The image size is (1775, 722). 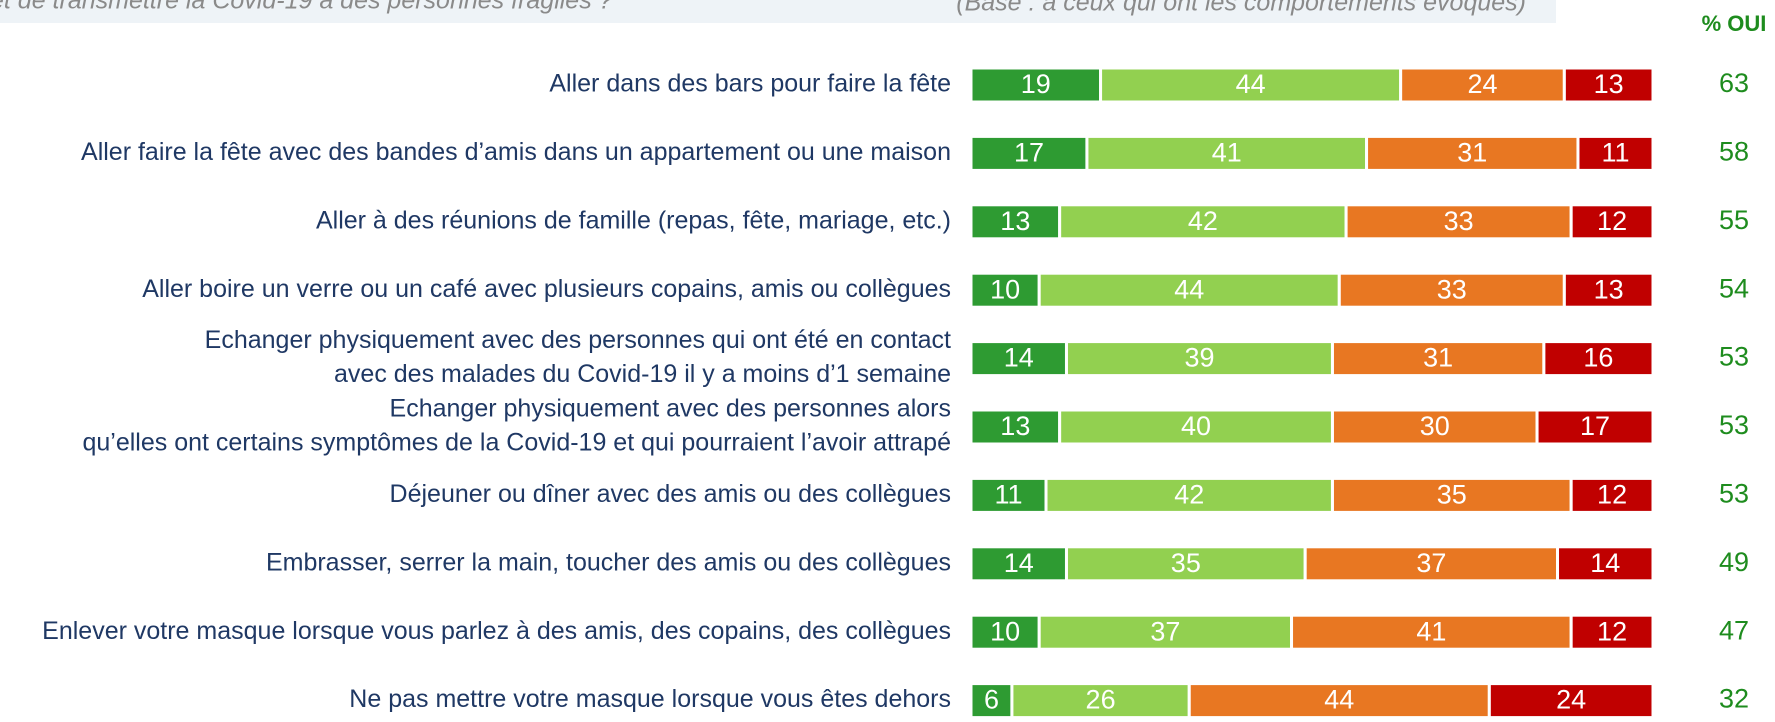 What do you see at coordinates (750, 84) in the screenshot?
I see `category-label: Aller dans des bars pour faire la fête` at bounding box center [750, 84].